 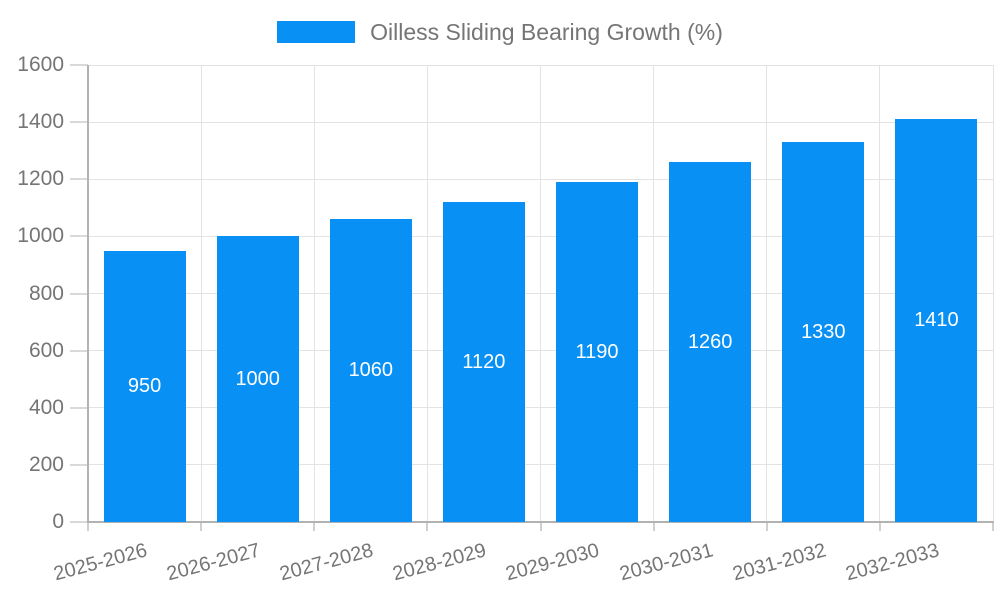 I want to click on legend-item: Oilless Sliding Bearing Growth (%), so click(x=500, y=32).